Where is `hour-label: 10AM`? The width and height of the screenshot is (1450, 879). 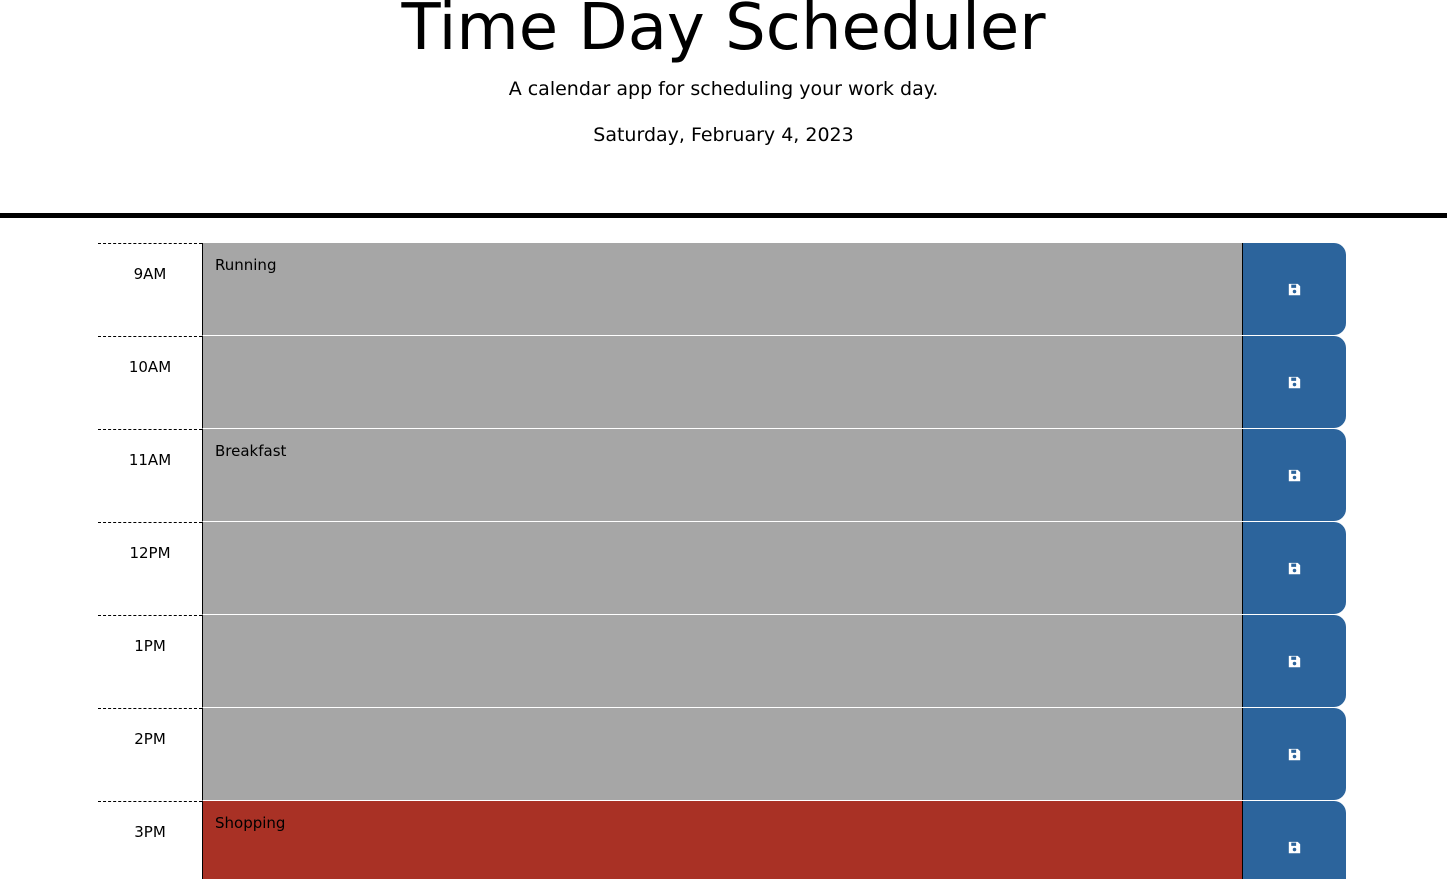 hour-label: 10AM is located at coordinates (150, 382).